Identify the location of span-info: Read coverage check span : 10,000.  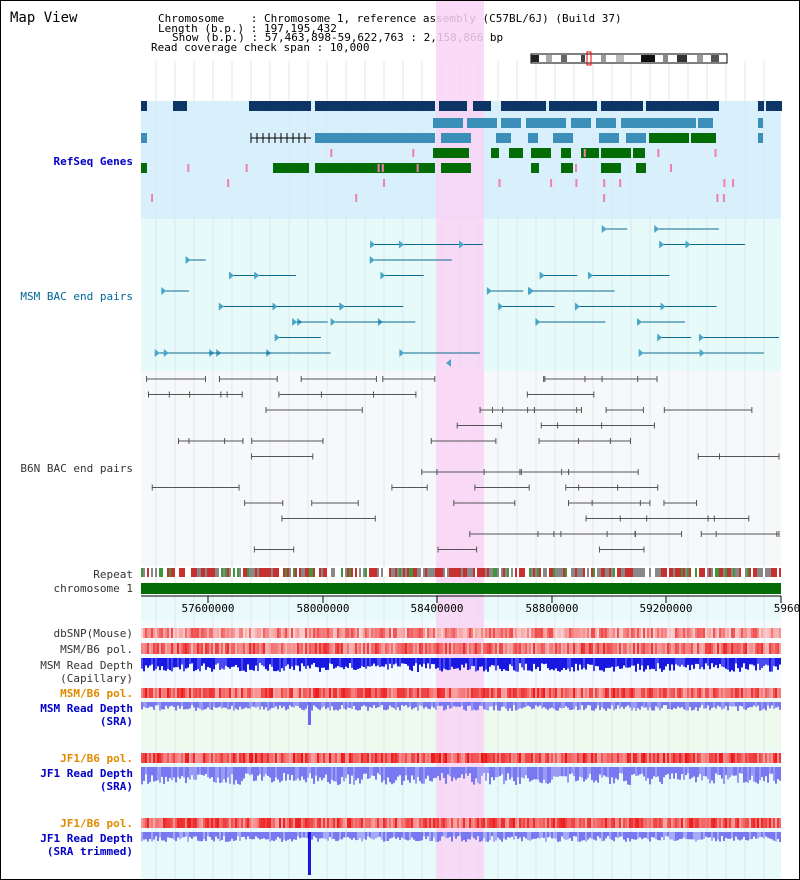
(260, 47).